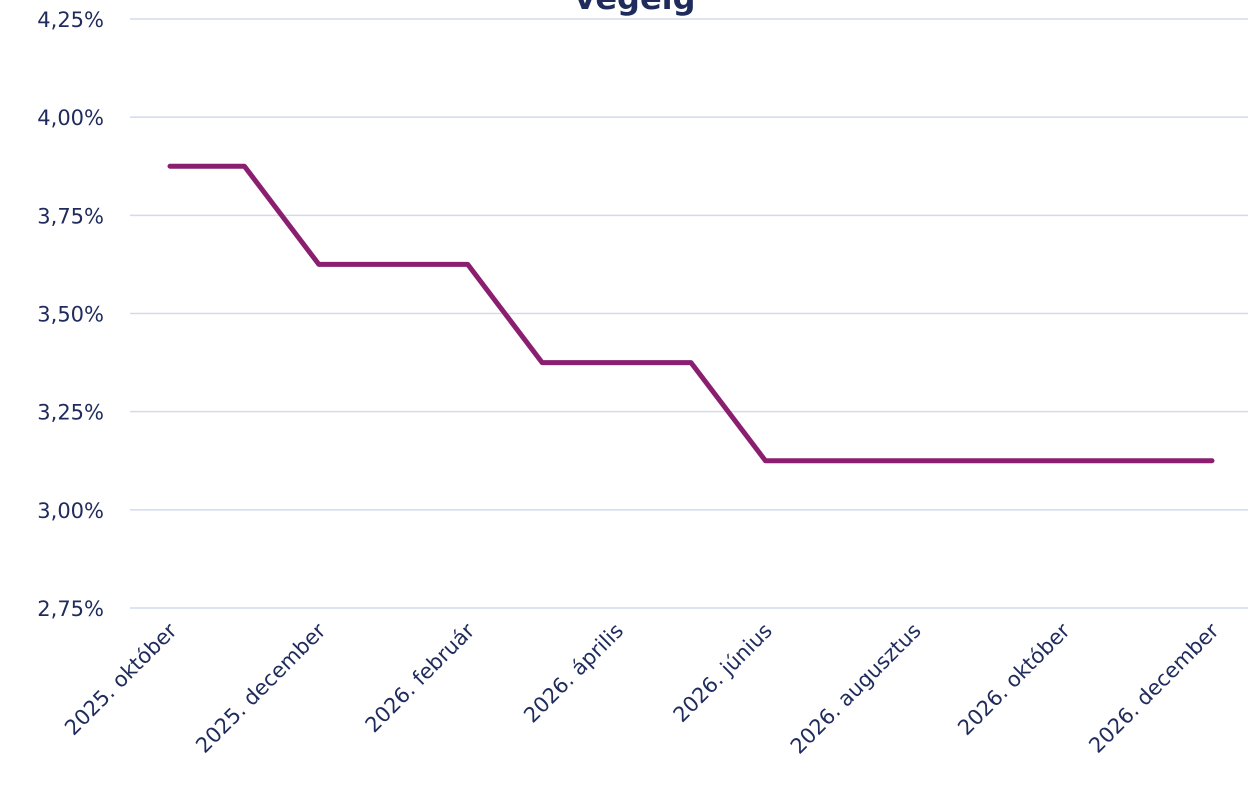 The height and width of the screenshot is (801, 1248). I want to click on y-tick-label: 2,75%, so click(70, 609).